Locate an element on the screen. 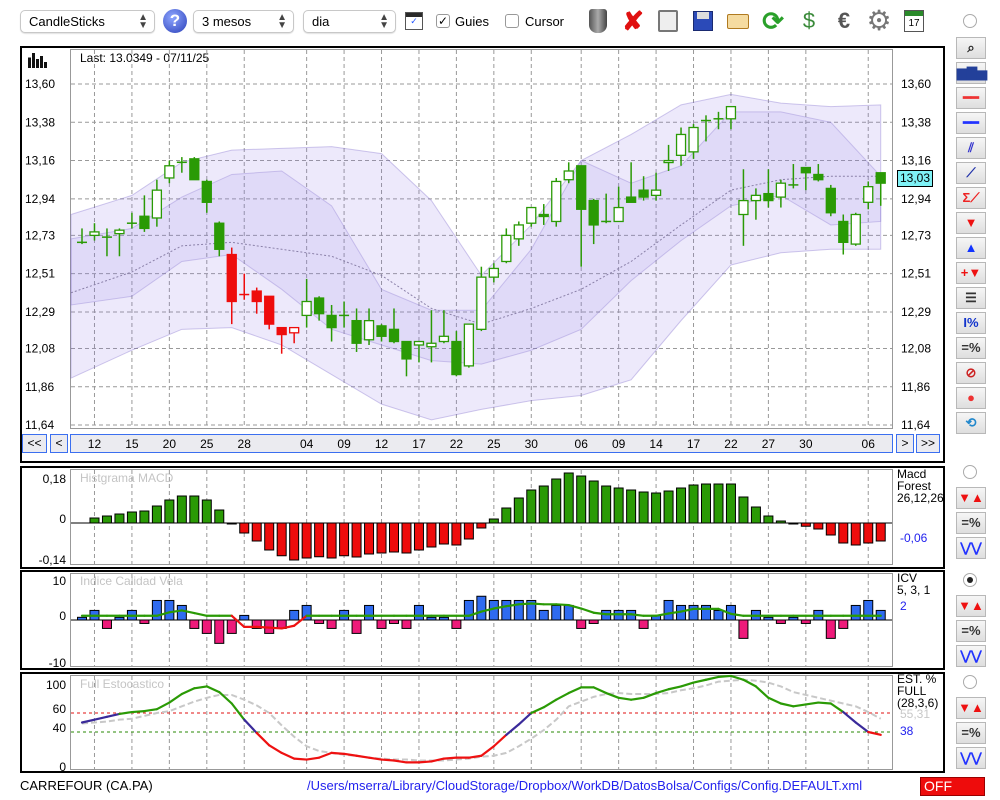  chart-window-icon: ✓ is located at coordinates (414, 21).